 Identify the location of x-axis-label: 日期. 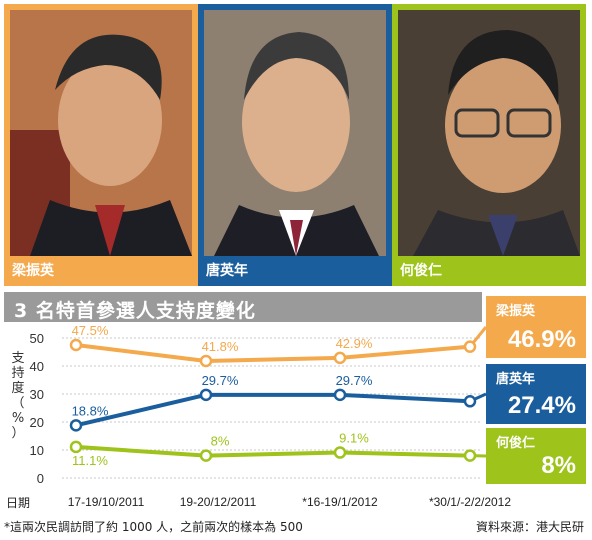
(18, 503).